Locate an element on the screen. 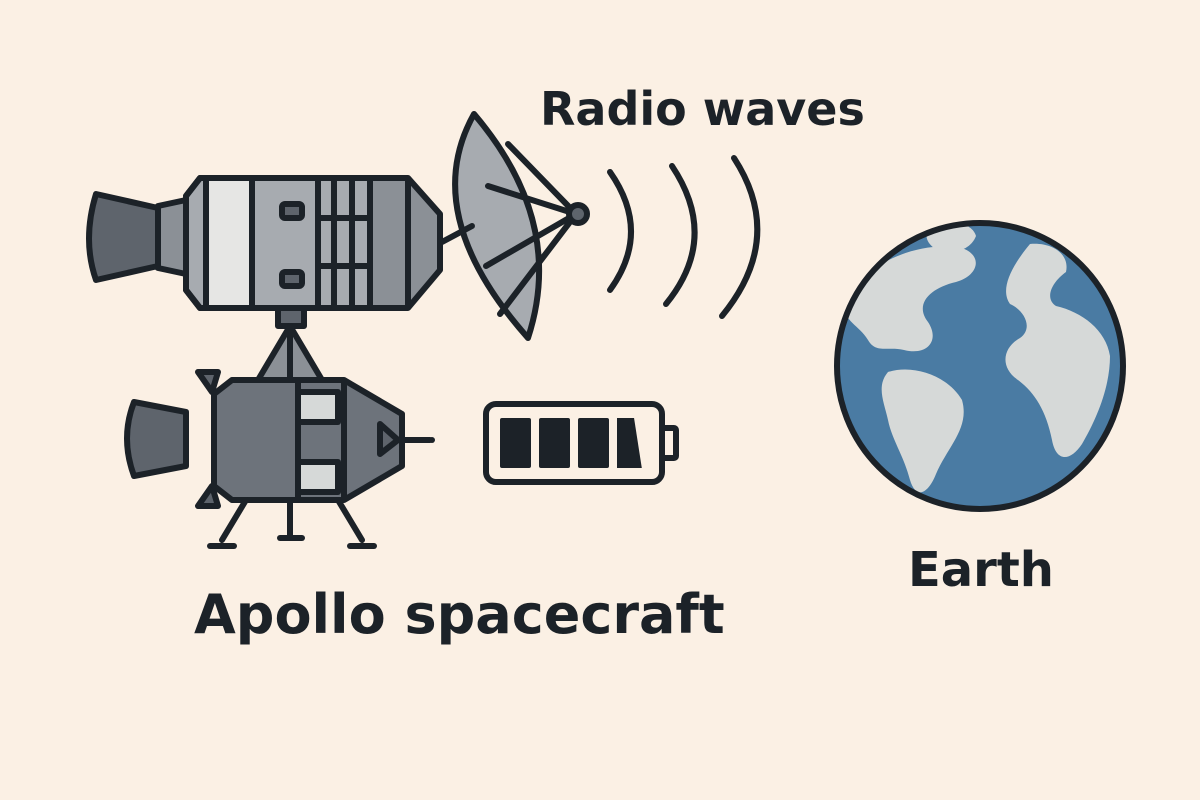  landing-legs is located at coordinates (292, 523).